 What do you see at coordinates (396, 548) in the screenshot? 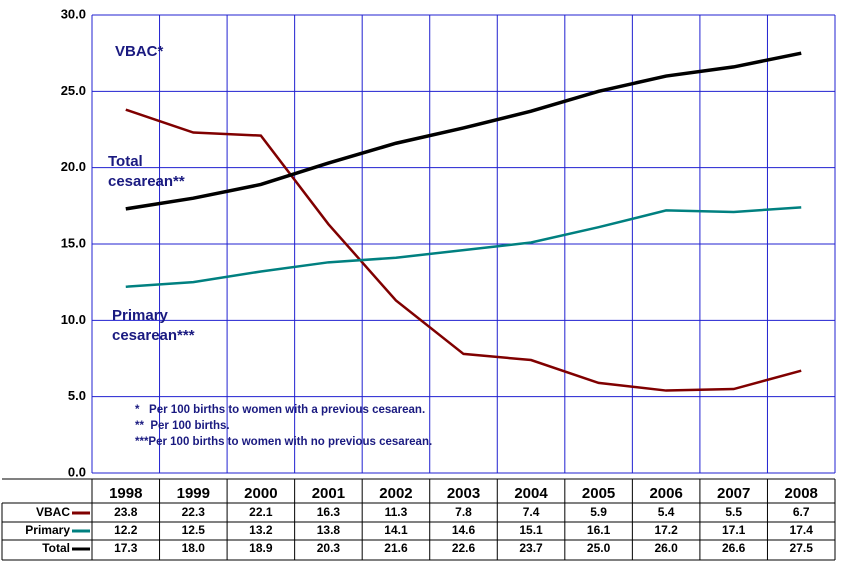
I see `table-value: 21.6` at bounding box center [396, 548].